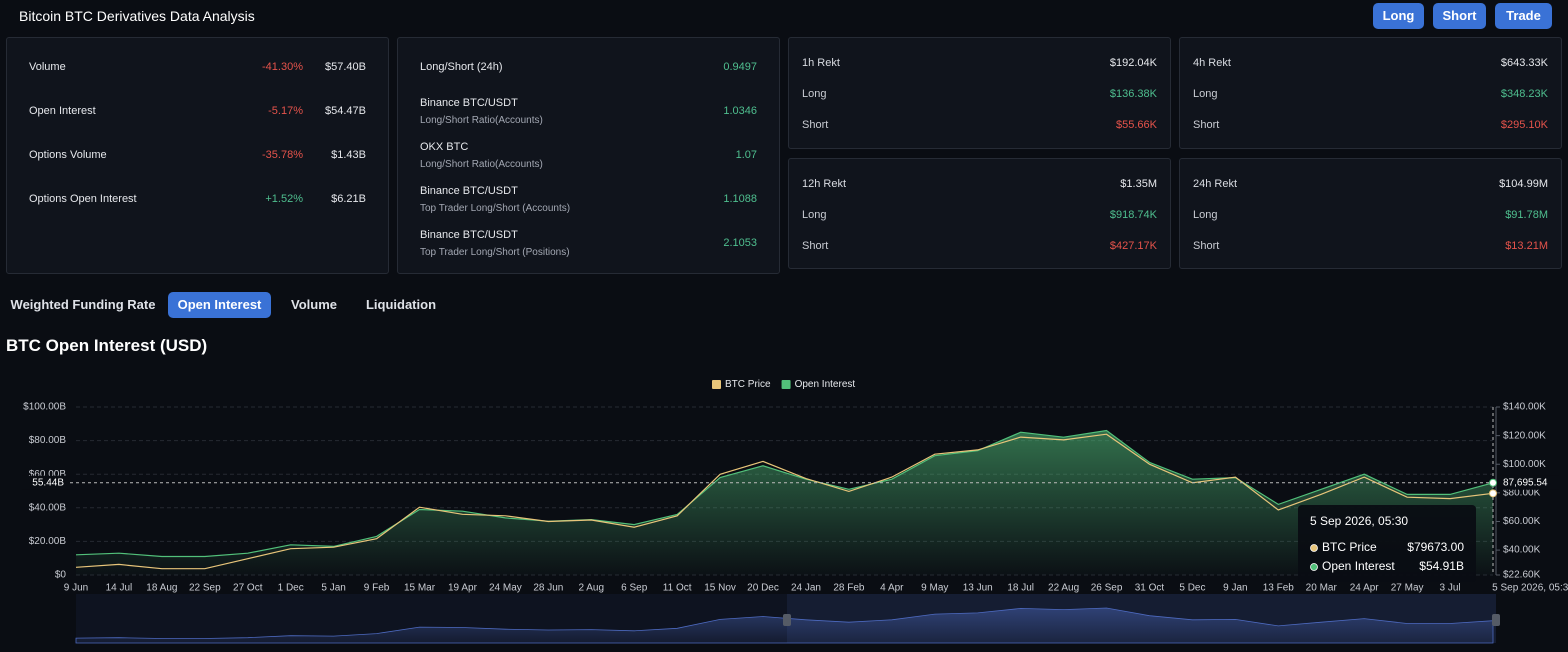  What do you see at coordinates (979, 213) in the screenshot?
I see `rekt-card: 12h Rekt $1.35M Long $918.74K Short $427.17K` at bounding box center [979, 213].